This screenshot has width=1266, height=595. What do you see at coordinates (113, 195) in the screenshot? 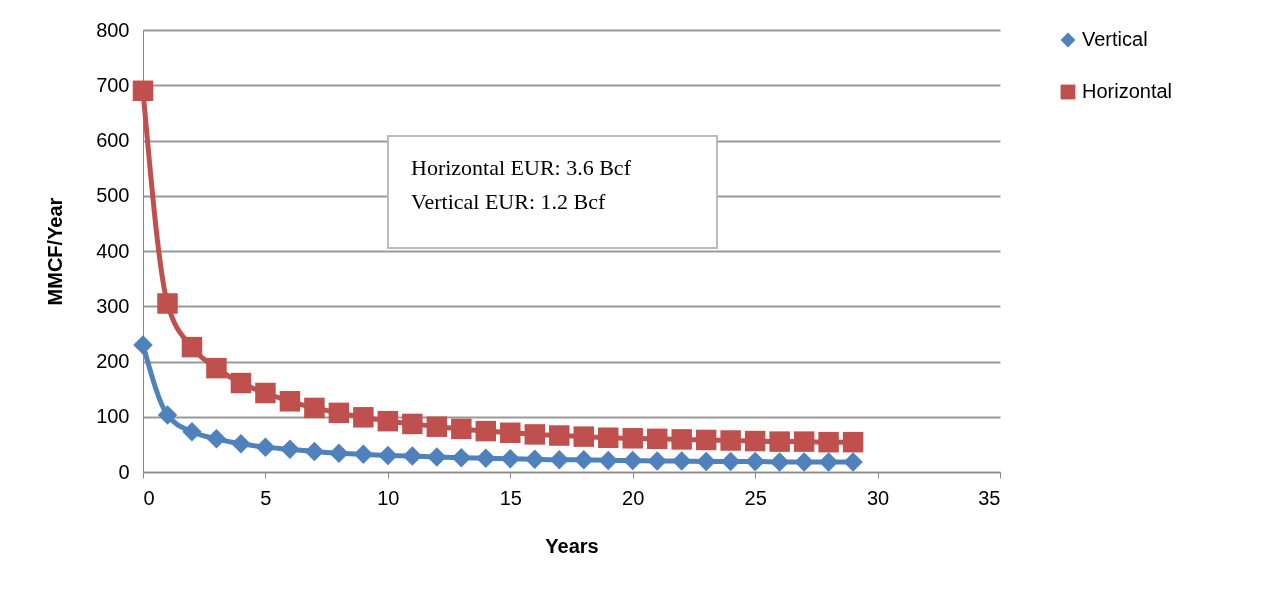
I see `y-tick-label: 500` at bounding box center [113, 195].